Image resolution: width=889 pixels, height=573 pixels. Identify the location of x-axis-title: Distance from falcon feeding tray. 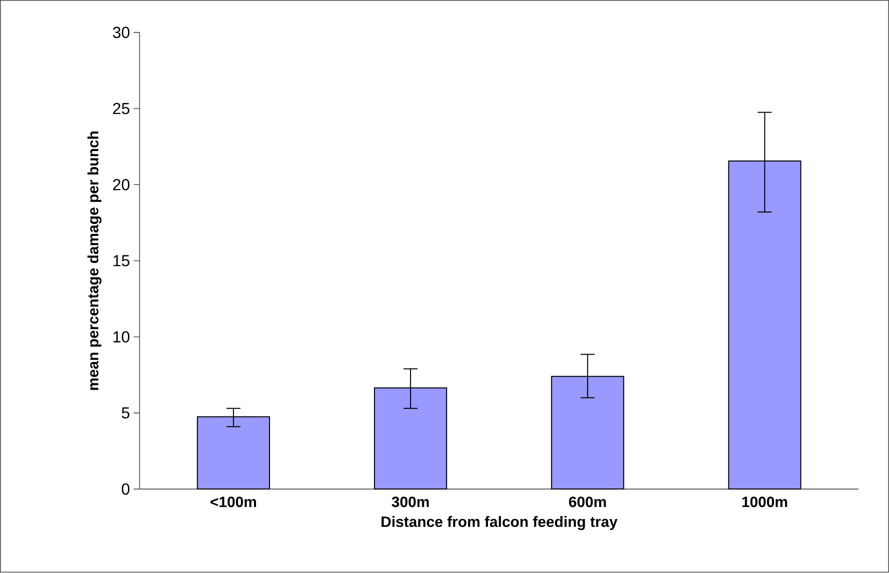
(500, 523).